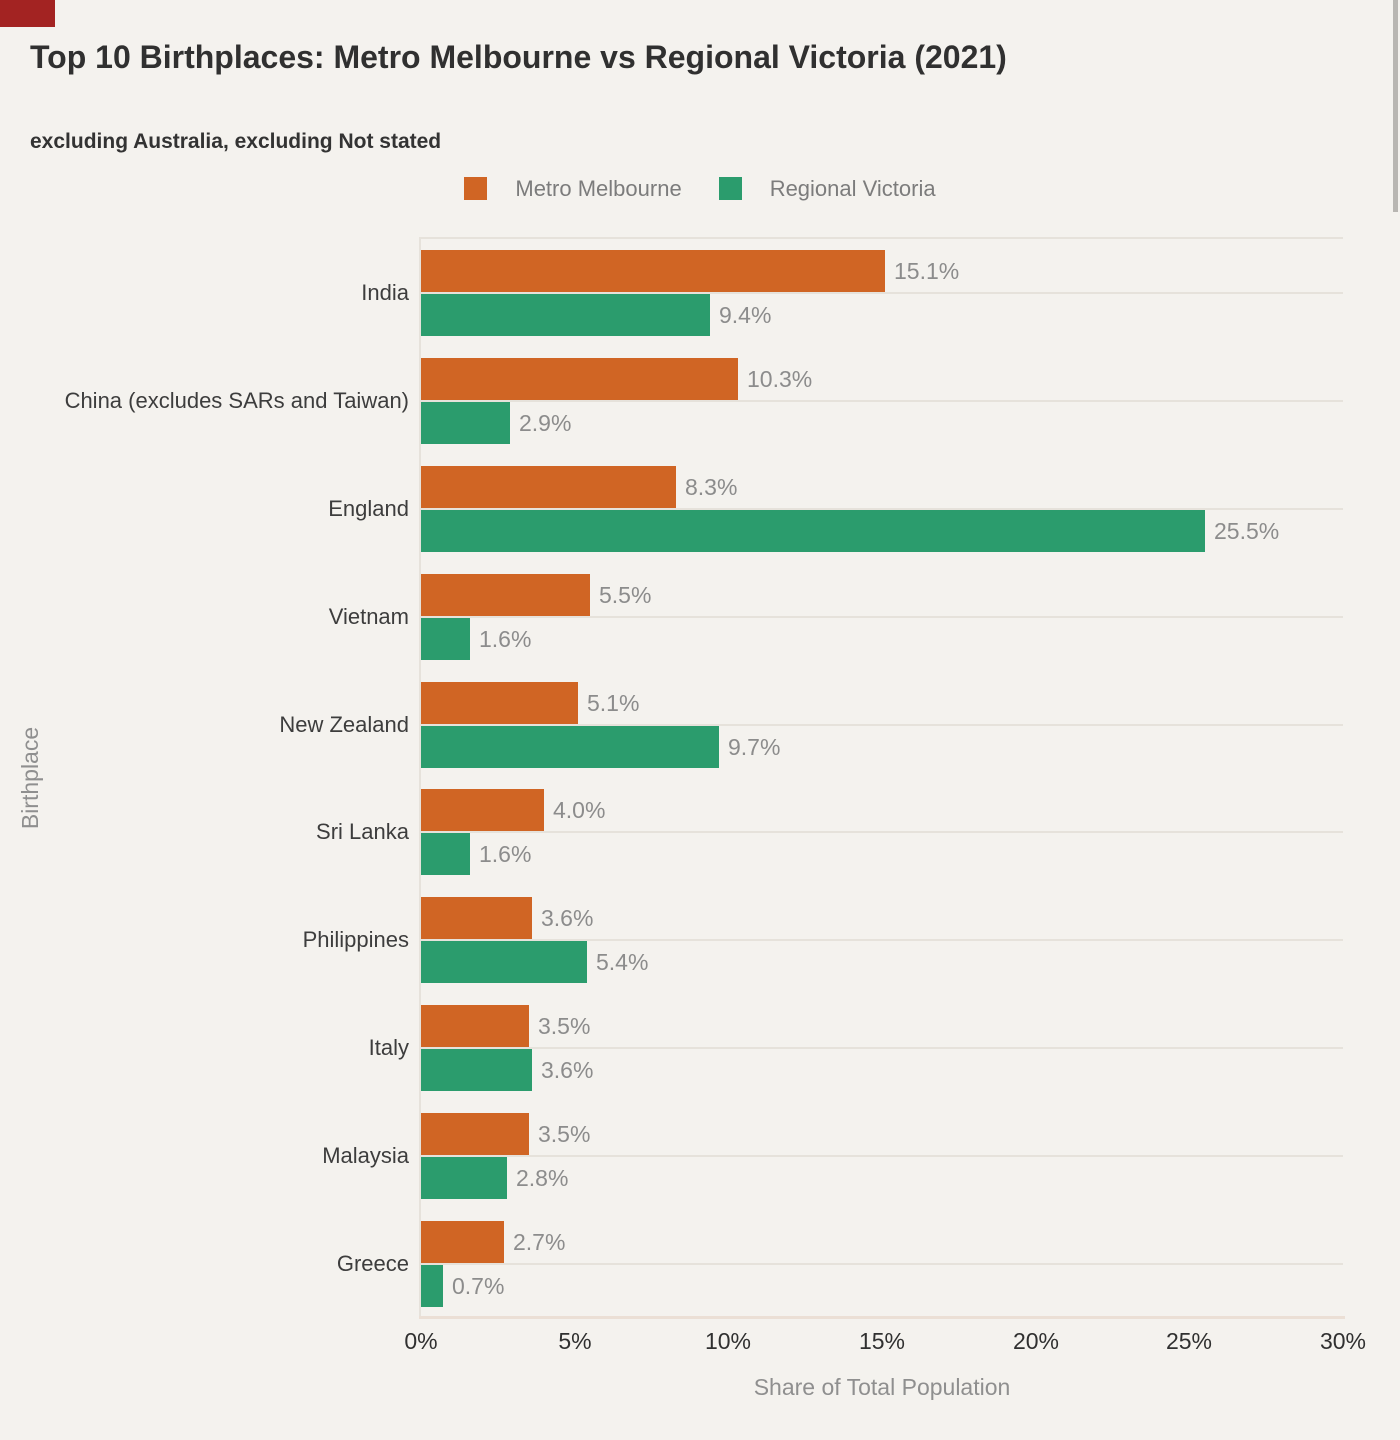 Image resolution: width=1400 pixels, height=1440 pixels. I want to click on bar-value-label: 8.3%, so click(711, 487).